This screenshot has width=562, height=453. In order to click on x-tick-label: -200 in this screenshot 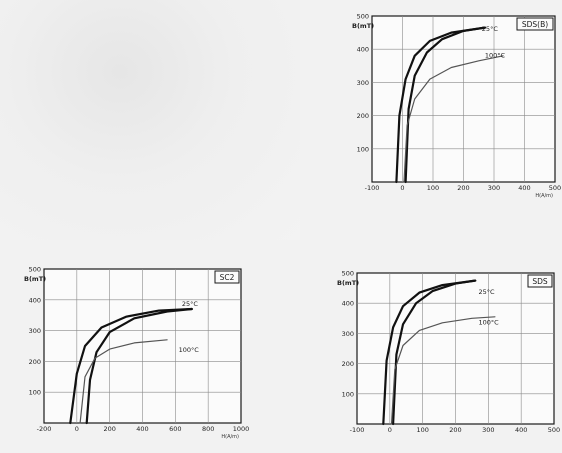, I will do `click(44, 429)`.